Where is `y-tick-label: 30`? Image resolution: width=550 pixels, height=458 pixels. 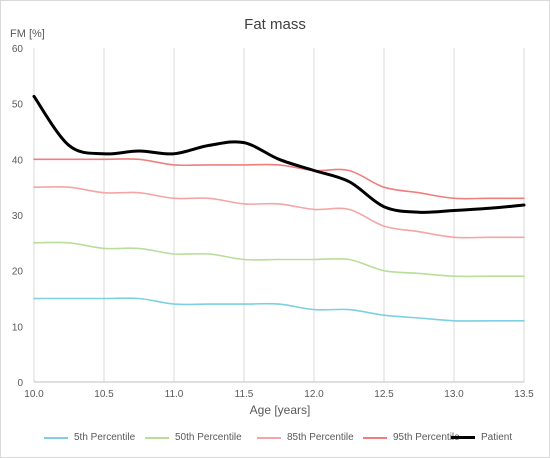
y-tick-label: 30 is located at coordinates (18, 216).